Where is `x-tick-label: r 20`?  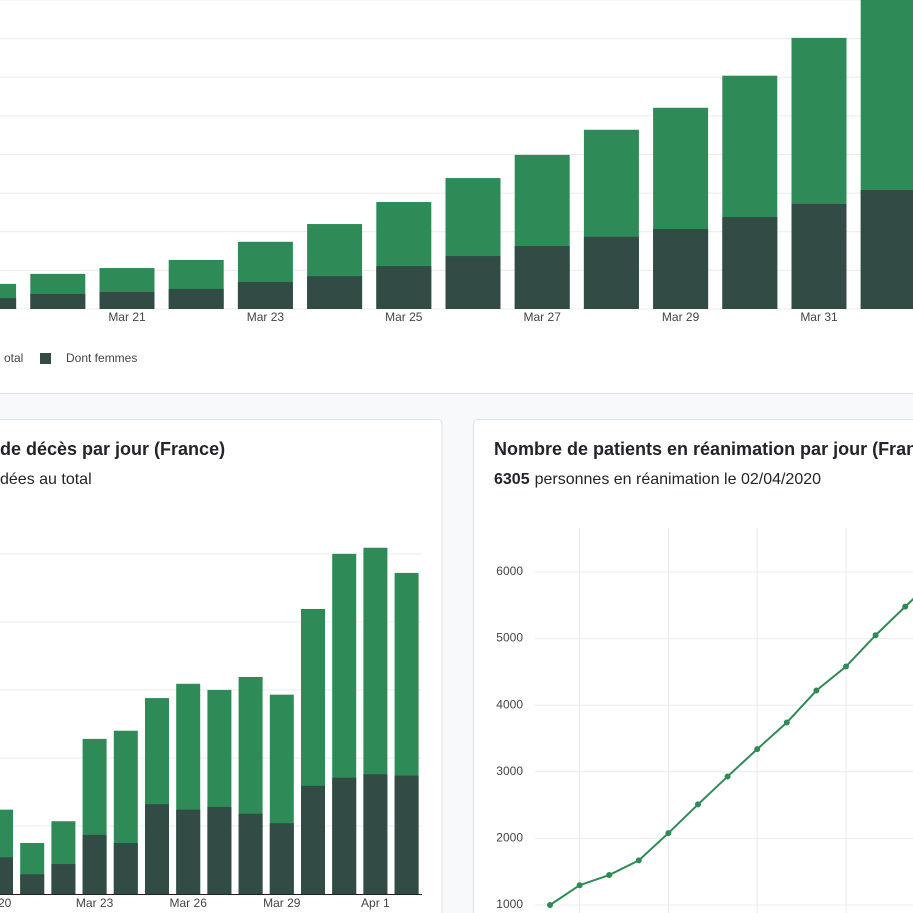 x-tick-label: r 20 is located at coordinates (6, 903).